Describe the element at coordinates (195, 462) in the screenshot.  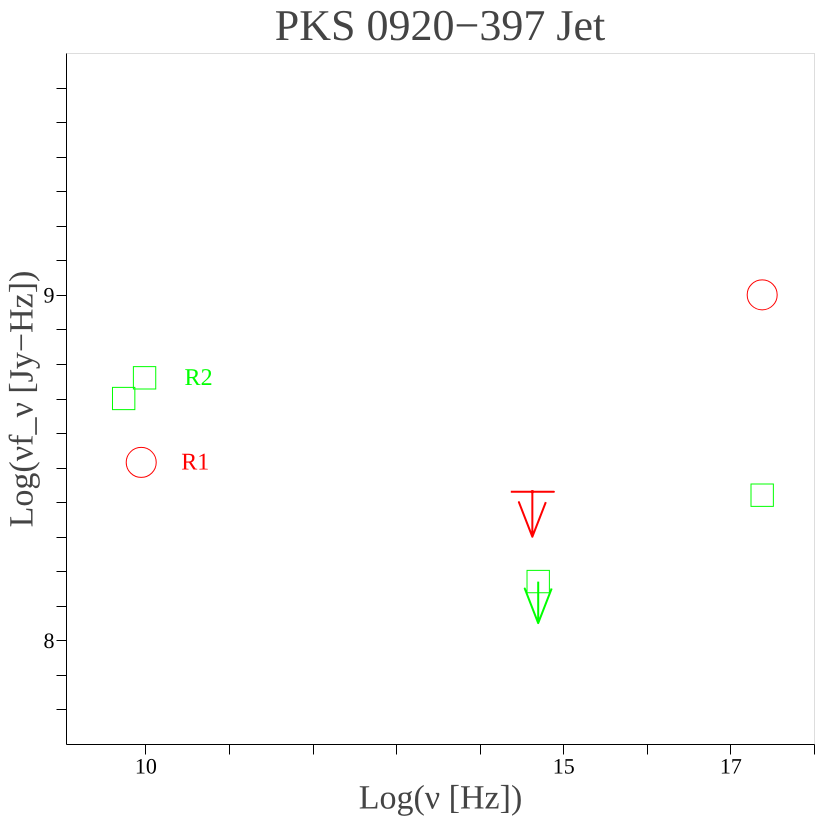
I see `series-label: R1` at that location.